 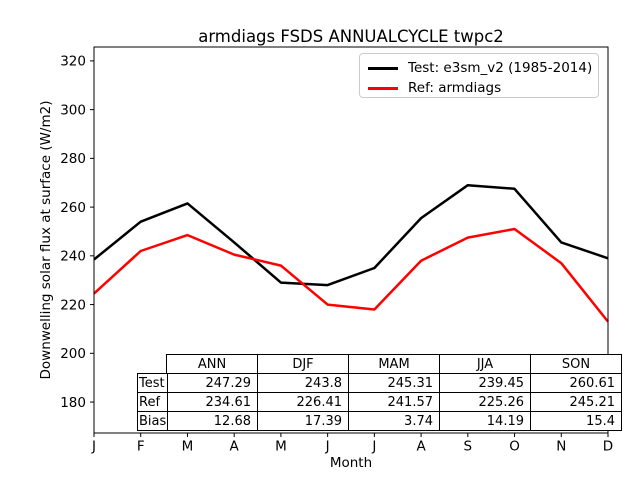 I want to click on y-tick-label: 240, so click(x=73, y=257).